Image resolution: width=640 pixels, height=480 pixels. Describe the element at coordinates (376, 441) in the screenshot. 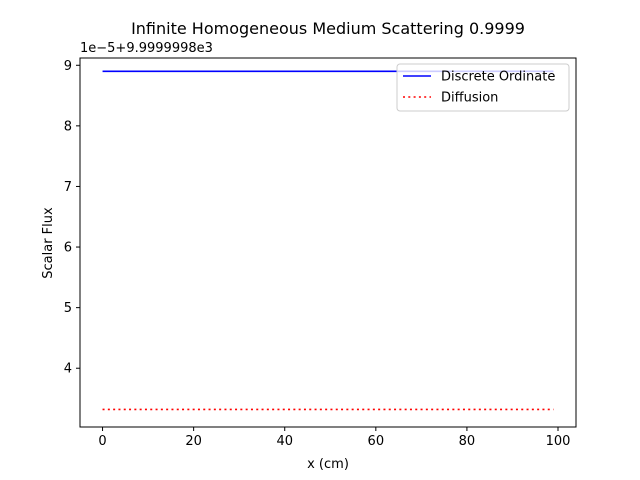

I see `x-tick-label: 60` at that location.